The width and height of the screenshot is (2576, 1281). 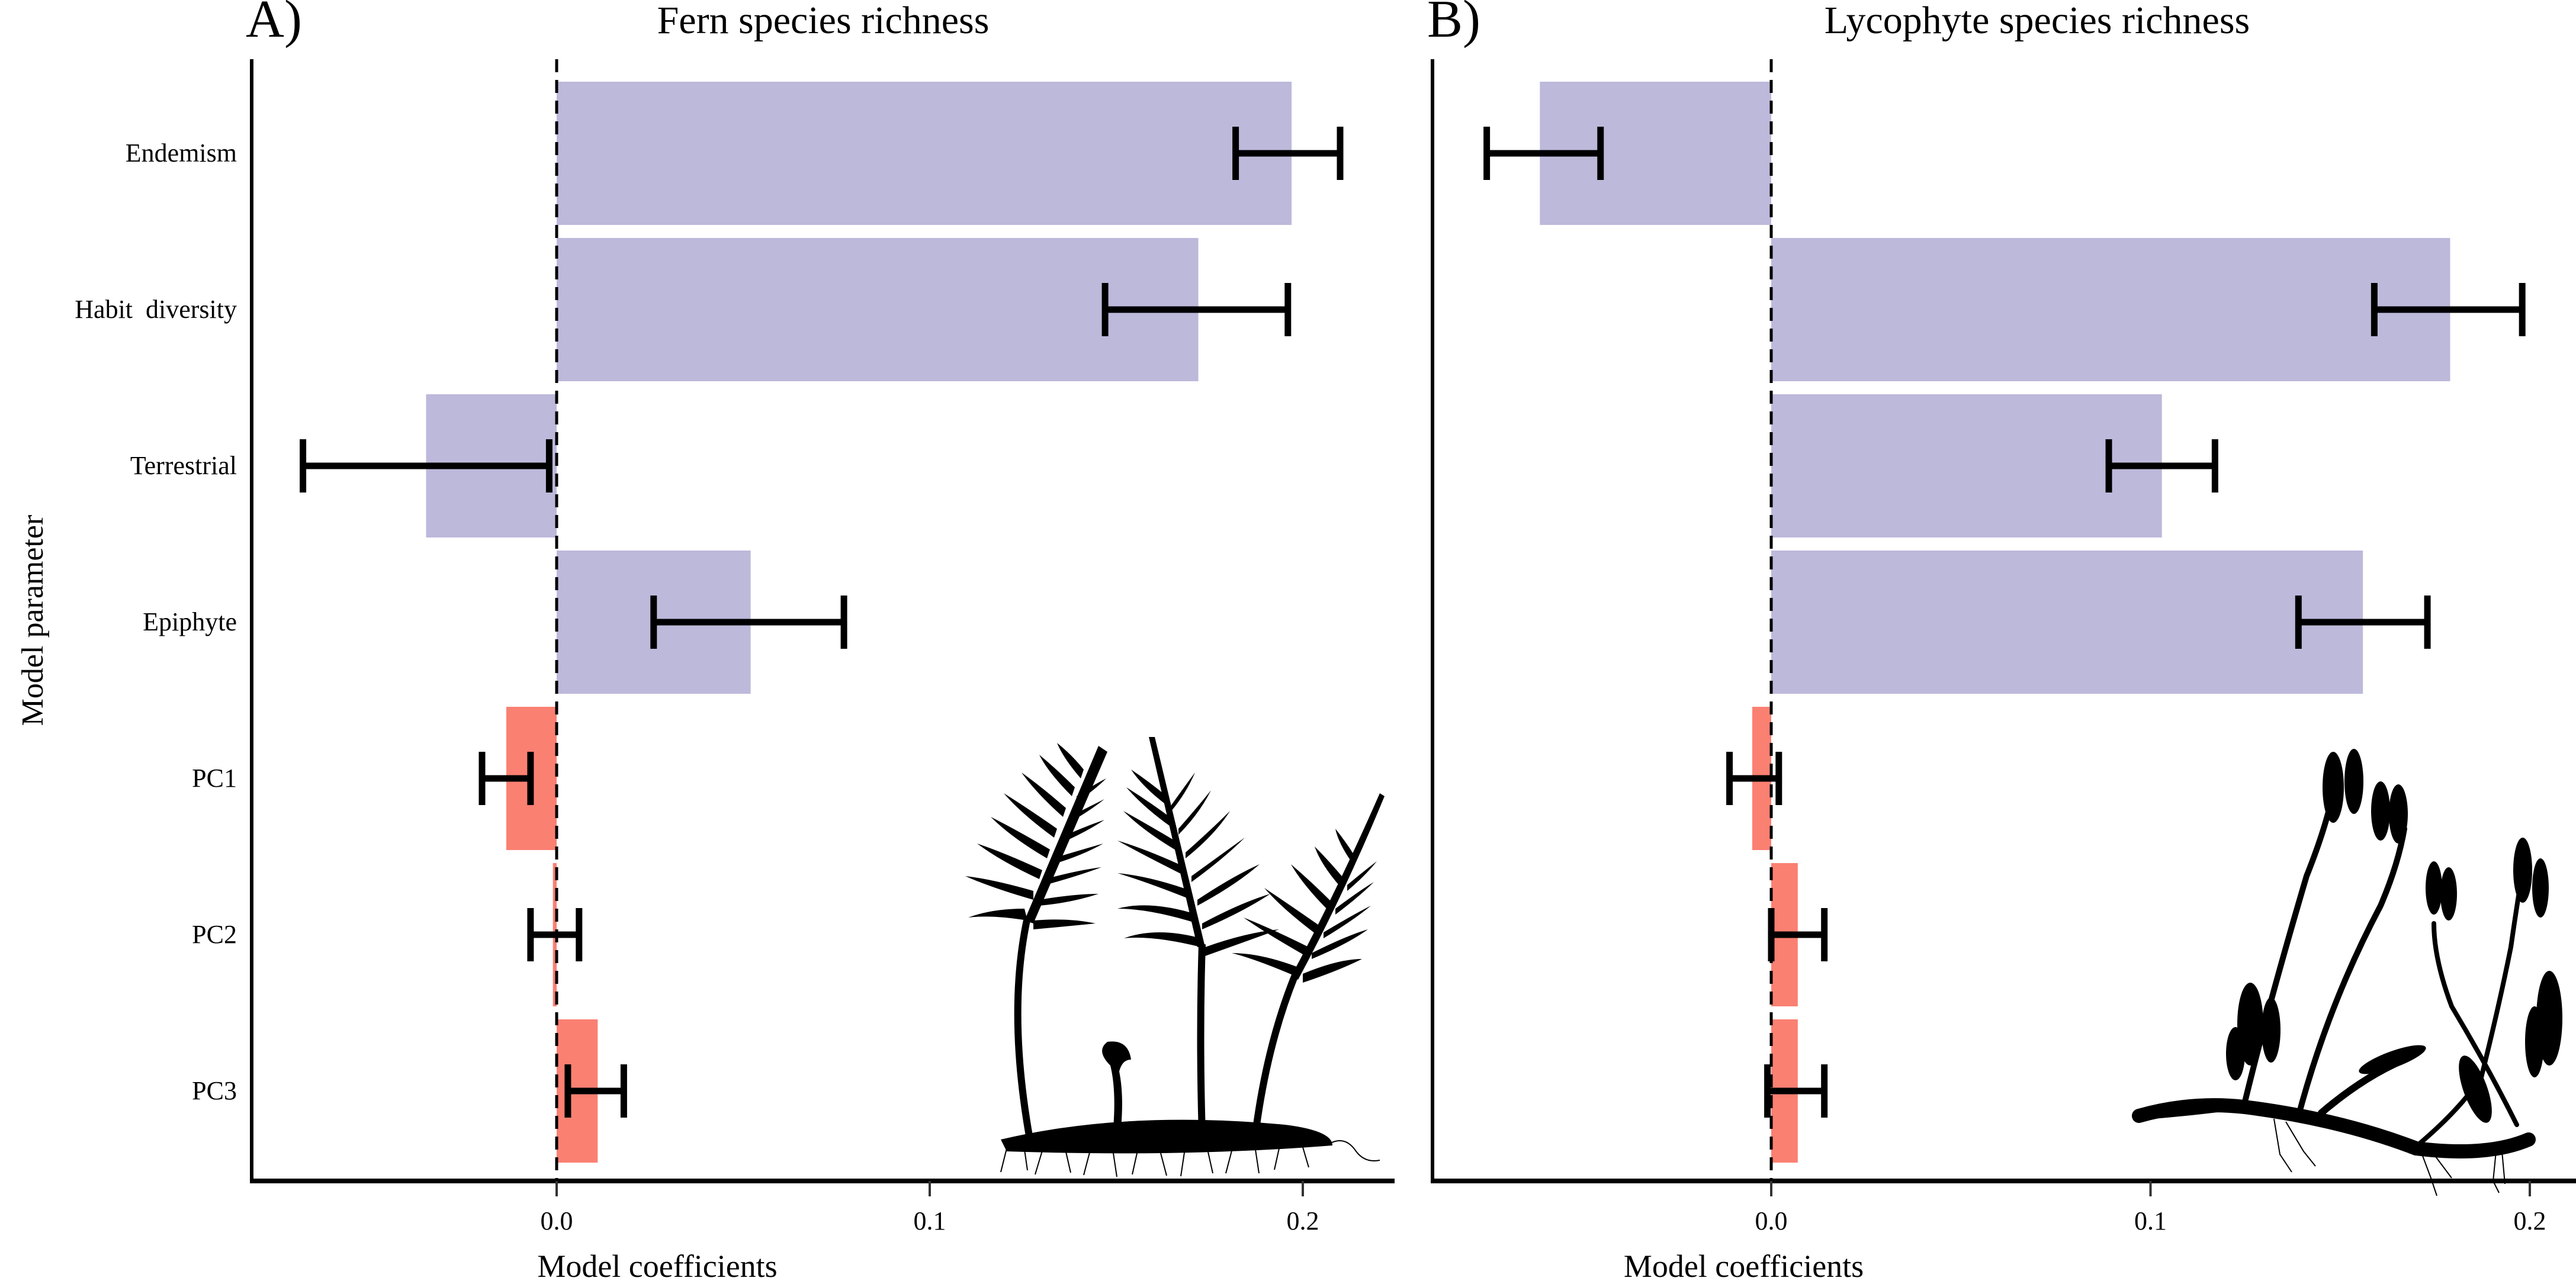 I want to click on panel-title: Lycophyte species richness, so click(x=2037, y=21).